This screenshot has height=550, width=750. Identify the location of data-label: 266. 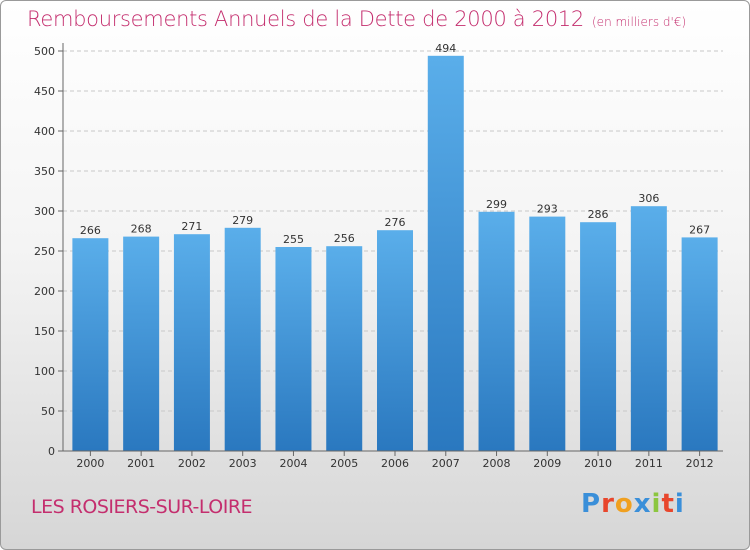
(90, 230).